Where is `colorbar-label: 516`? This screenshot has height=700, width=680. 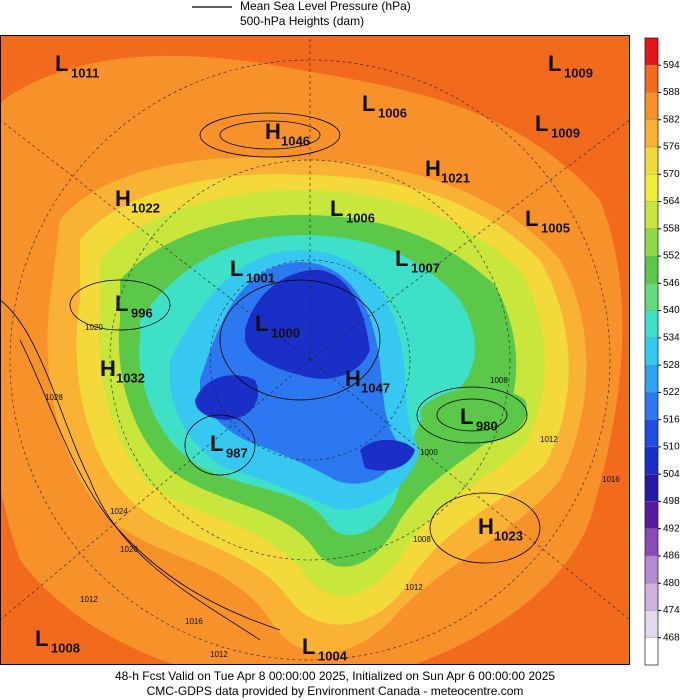
colorbar-label: 516 is located at coordinates (671, 419).